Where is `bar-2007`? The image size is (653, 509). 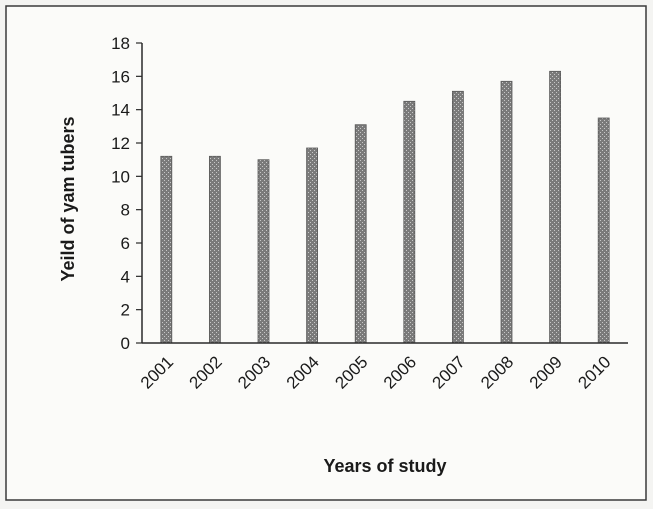
bar-2007 is located at coordinates (457, 217).